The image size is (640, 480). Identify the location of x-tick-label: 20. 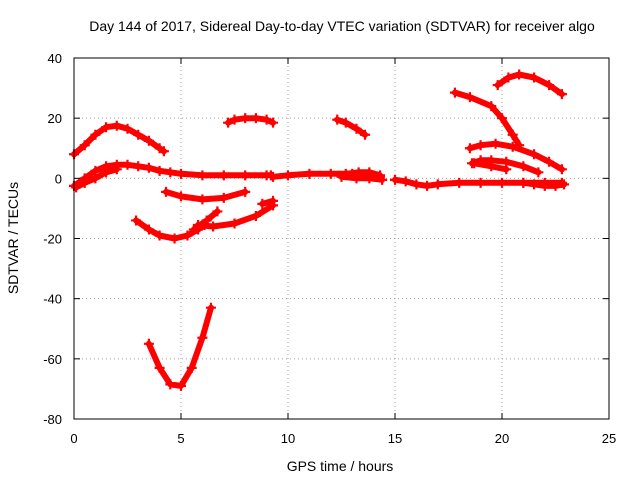
(502, 438).